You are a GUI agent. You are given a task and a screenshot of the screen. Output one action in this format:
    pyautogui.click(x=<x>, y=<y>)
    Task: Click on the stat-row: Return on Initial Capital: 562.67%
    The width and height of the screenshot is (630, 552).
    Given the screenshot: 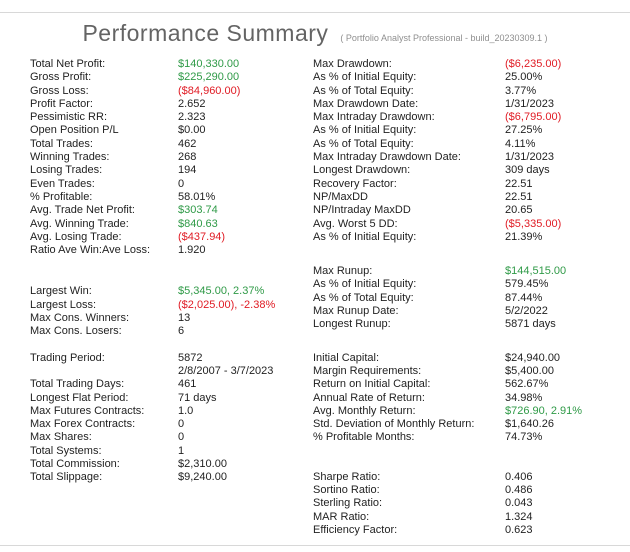 What is the action you would take?
    pyautogui.click(x=469, y=385)
    